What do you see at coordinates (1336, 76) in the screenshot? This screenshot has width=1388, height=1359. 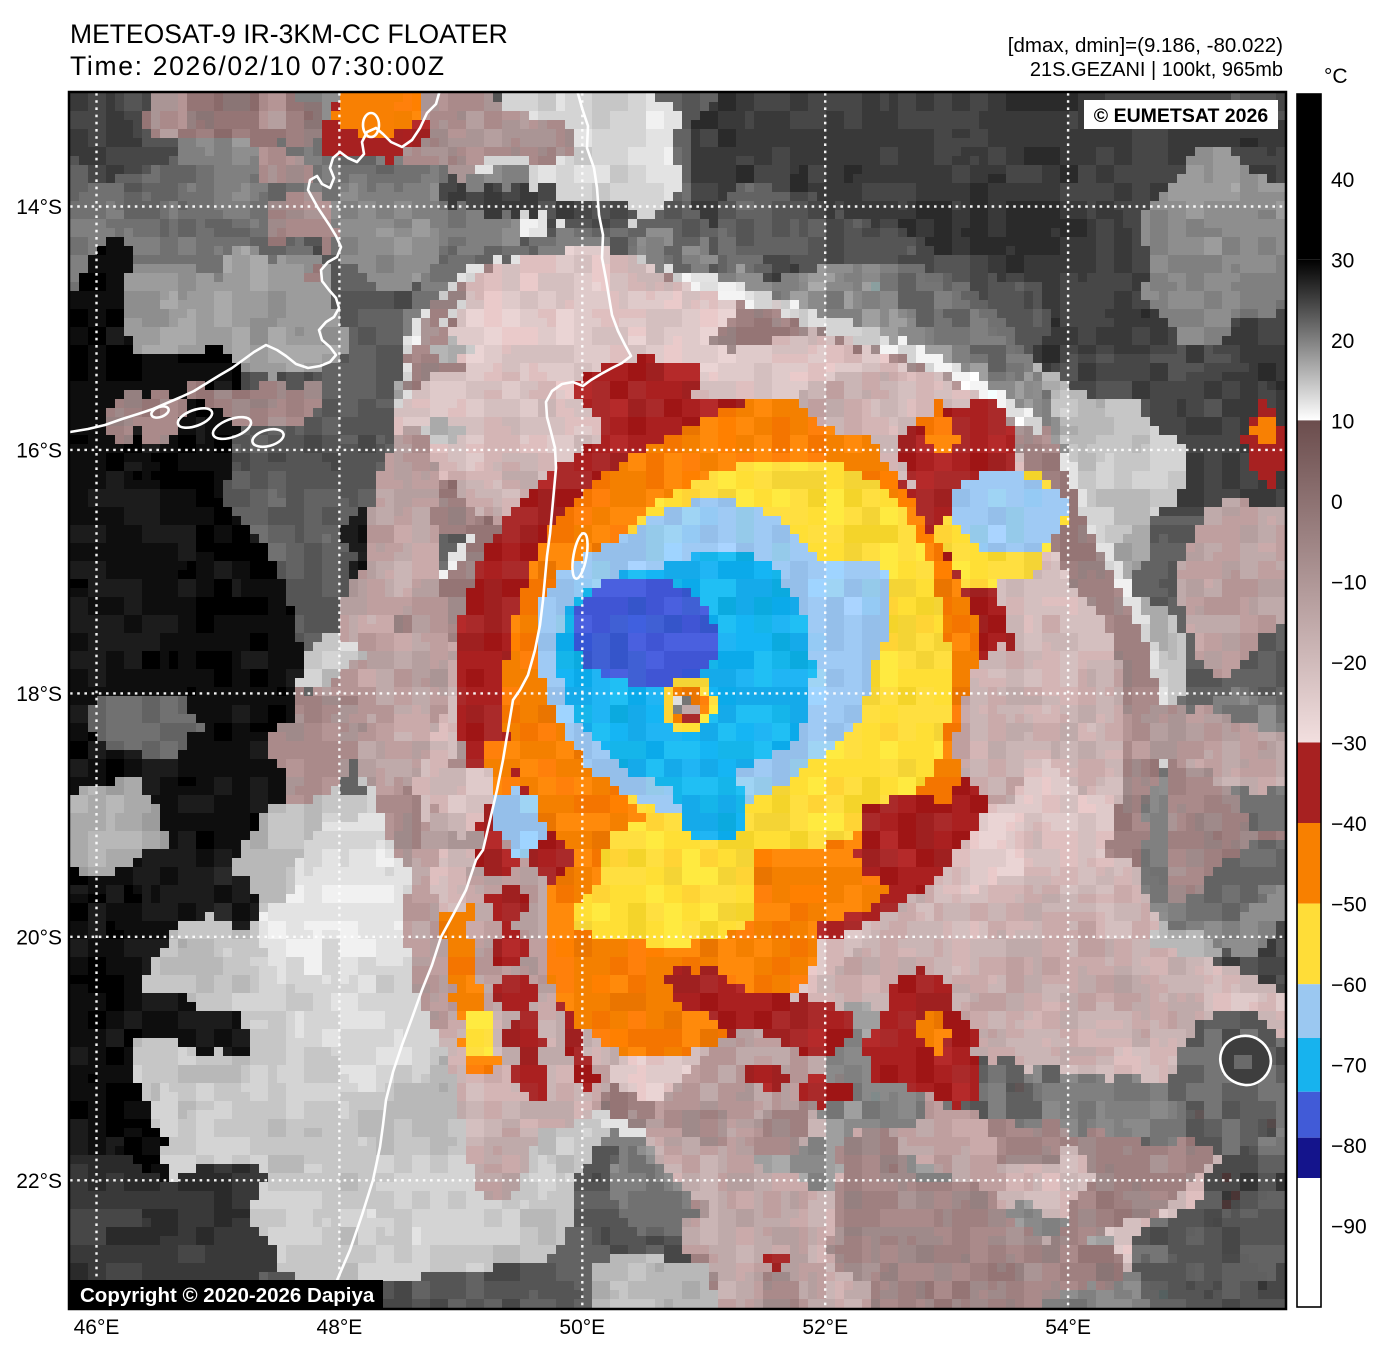 I see `svg-text: °C` at bounding box center [1336, 76].